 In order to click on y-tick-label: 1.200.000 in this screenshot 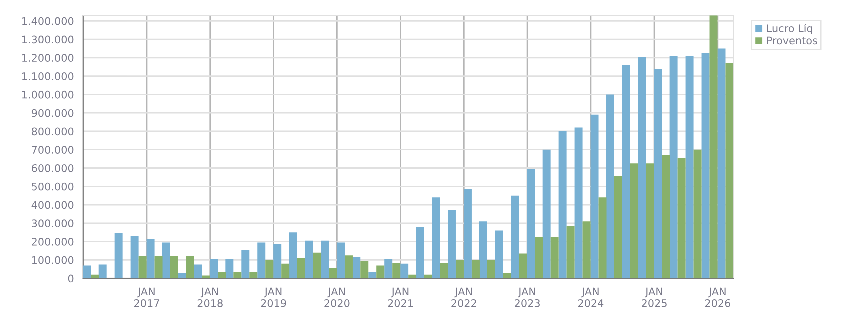, I will do `click(48, 58)`.